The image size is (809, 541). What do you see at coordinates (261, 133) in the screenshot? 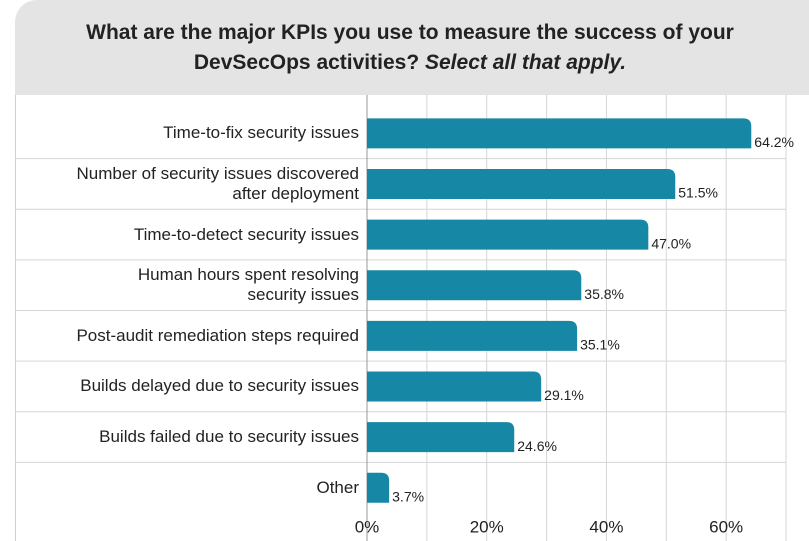
I see `category-label: Time-to-fix security issues` at bounding box center [261, 133].